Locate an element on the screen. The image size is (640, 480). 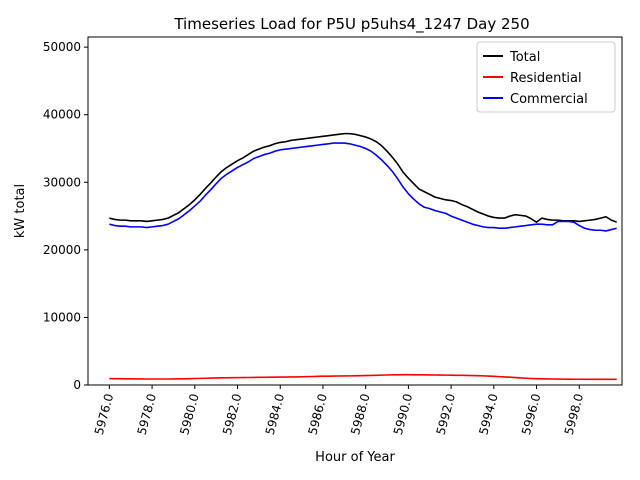
series-line-commercial is located at coordinates (363, 187).